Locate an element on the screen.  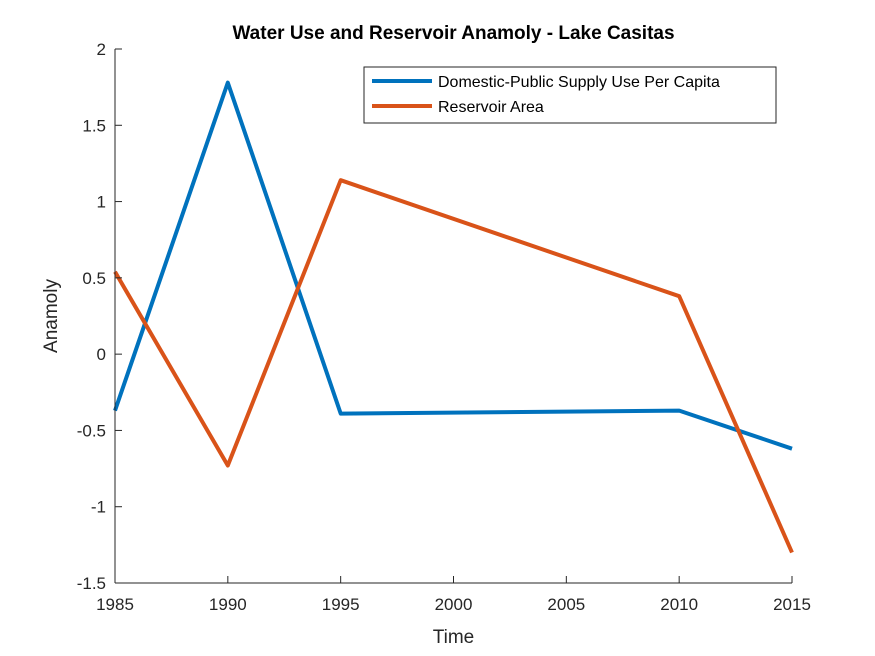
x-axis-title: Time is located at coordinates (454, 637).